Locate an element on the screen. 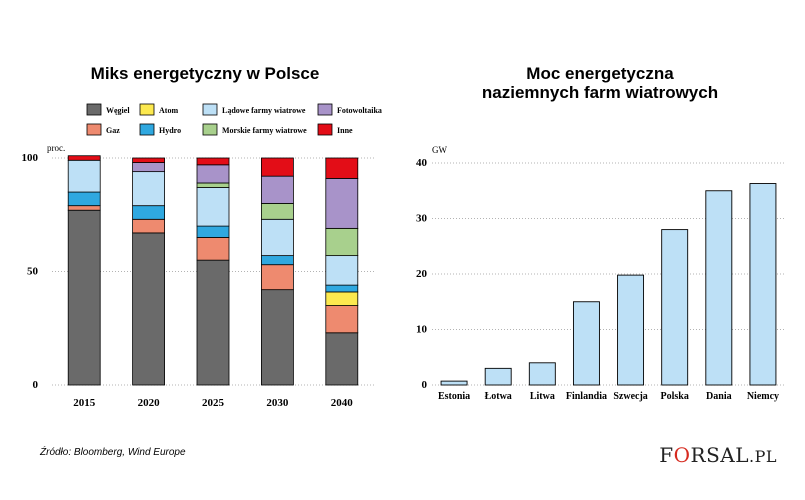 The height and width of the screenshot is (500, 805). legend-label: Lądowe farmy wiatrowe is located at coordinates (264, 110).